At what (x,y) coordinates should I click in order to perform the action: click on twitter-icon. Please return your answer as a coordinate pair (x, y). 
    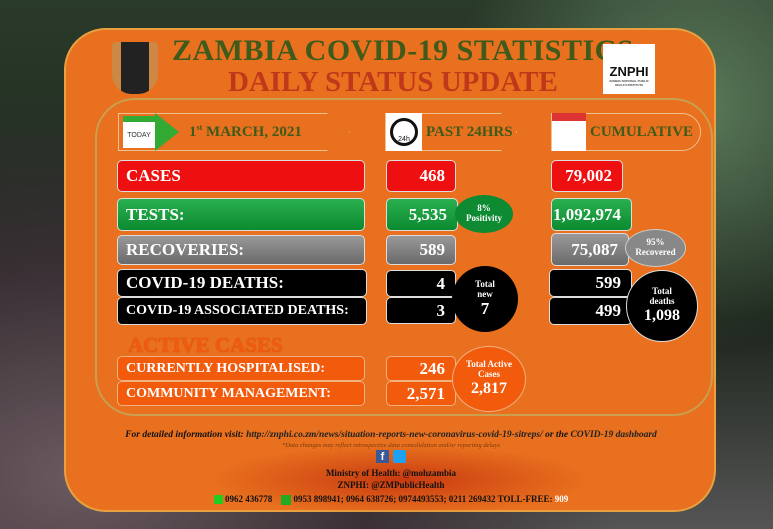
    Looking at the image, I should click on (399, 456).